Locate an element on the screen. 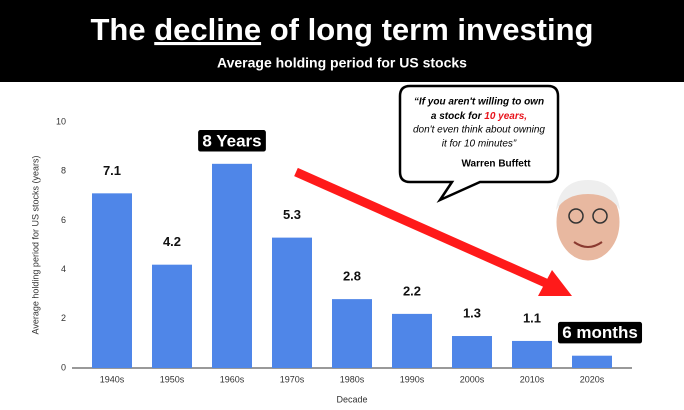  x-tick-label: 1970s is located at coordinates (292, 379).